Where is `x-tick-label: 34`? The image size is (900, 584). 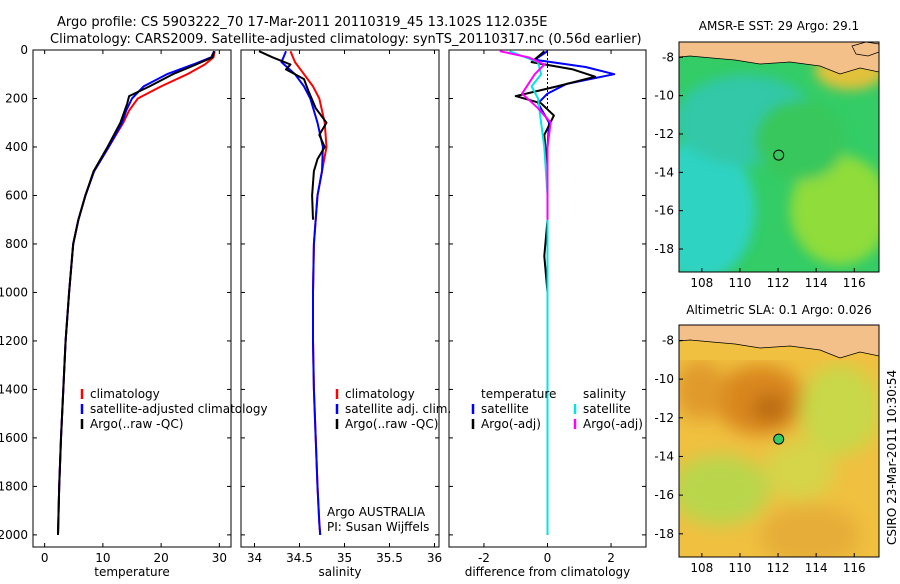 x-tick-label: 34 is located at coordinates (254, 558).